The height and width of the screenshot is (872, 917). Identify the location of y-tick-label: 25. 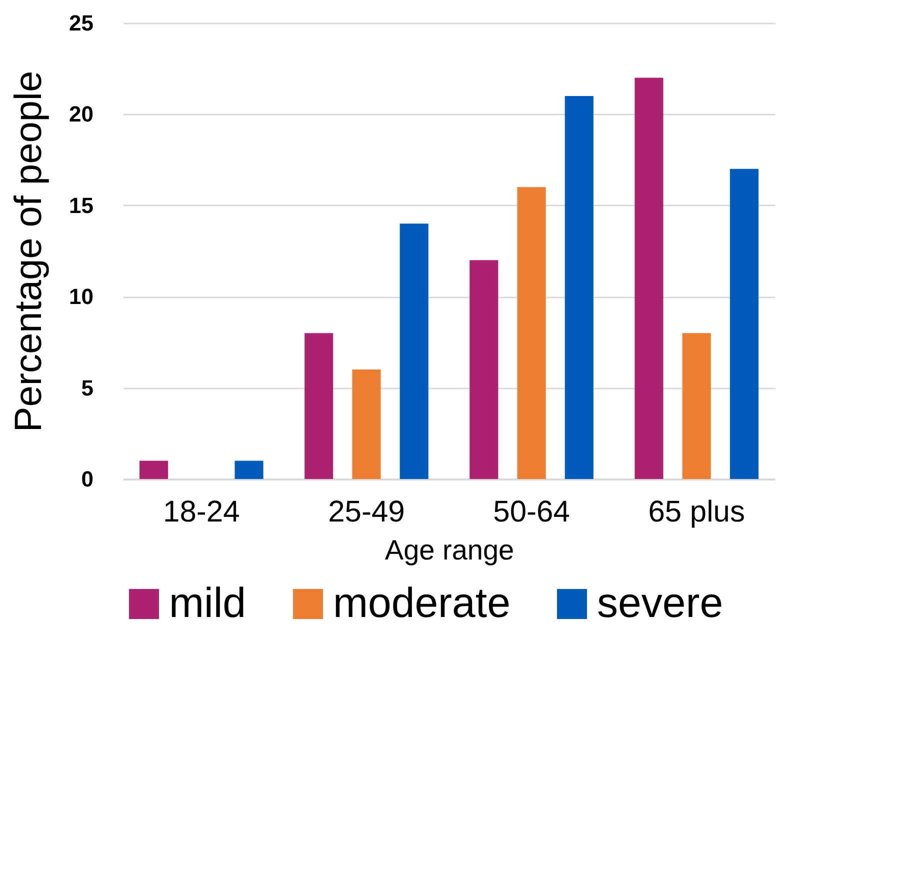
(81, 23).